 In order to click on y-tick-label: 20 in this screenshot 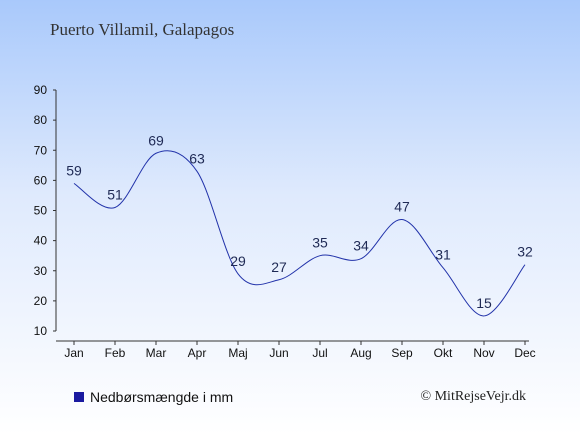, I will do `click(41, 301)`.